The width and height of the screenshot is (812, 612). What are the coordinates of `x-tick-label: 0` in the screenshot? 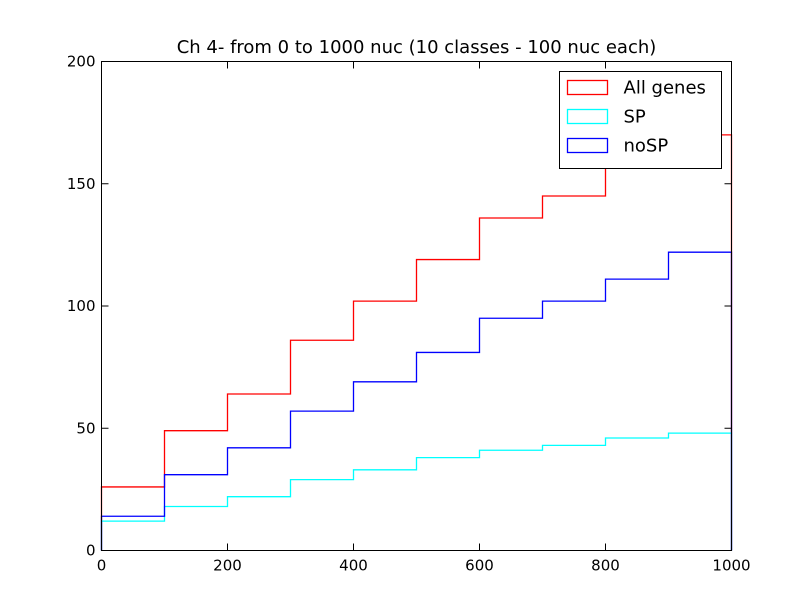 It's located at (102, 566).